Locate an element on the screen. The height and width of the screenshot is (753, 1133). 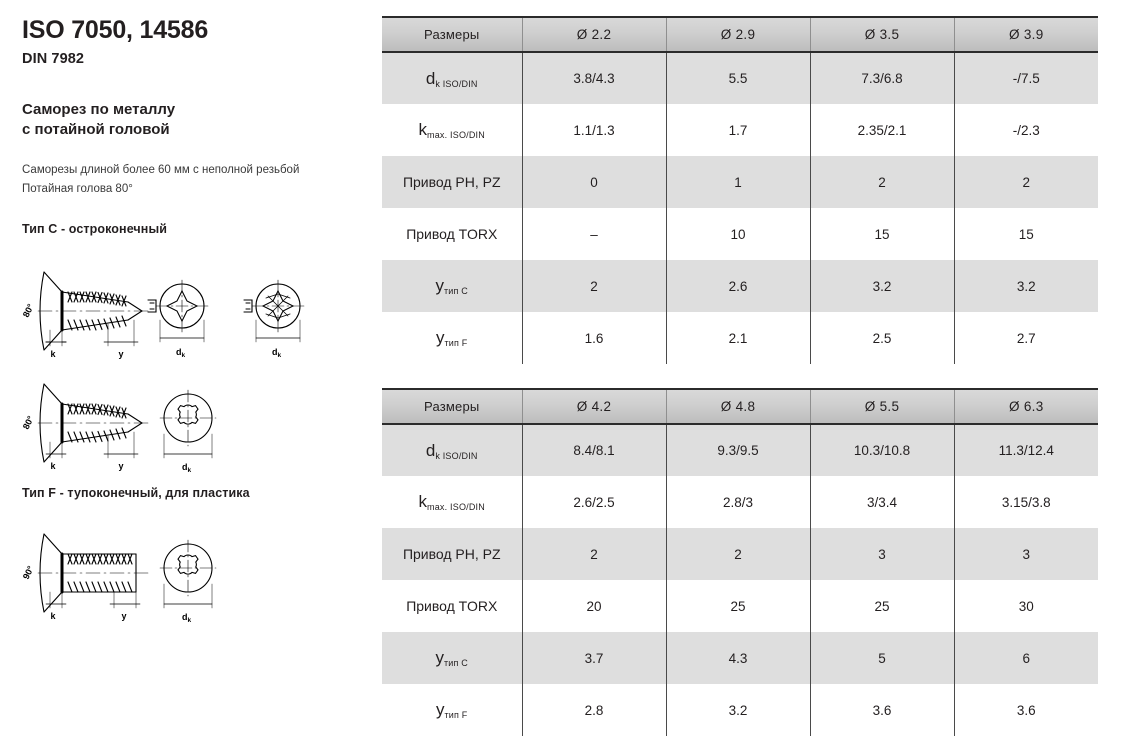
cell: 0 is located at coordinates (593, 182).